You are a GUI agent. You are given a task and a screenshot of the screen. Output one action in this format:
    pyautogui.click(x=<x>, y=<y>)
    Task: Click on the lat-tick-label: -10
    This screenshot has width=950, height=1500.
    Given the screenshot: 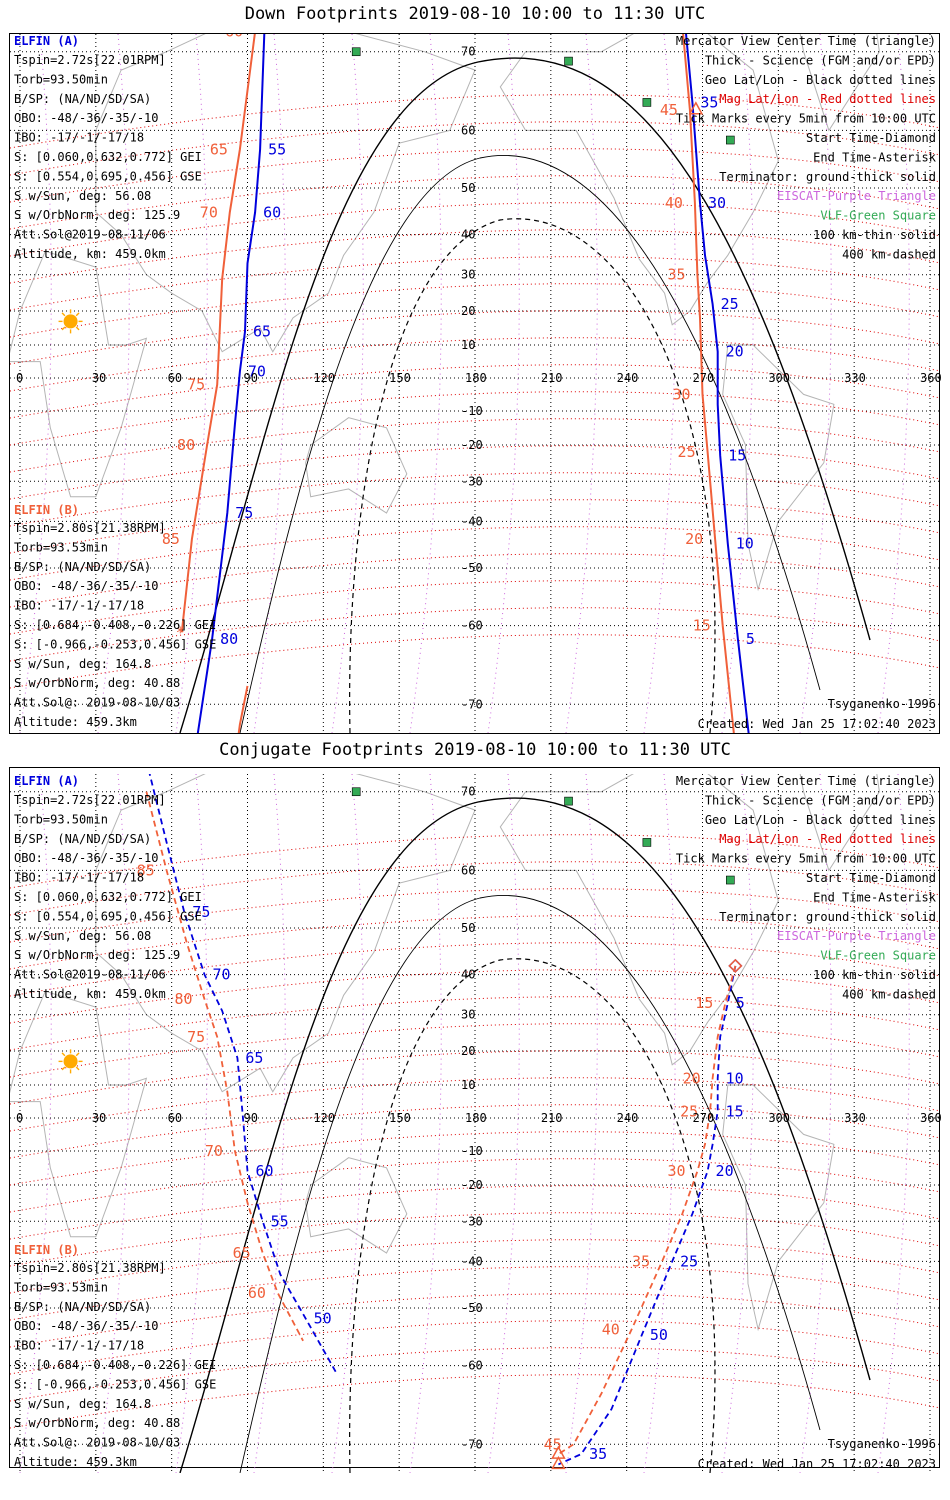 What is the action you would take?
    pyautogui.click(x=472, y=1151)
    